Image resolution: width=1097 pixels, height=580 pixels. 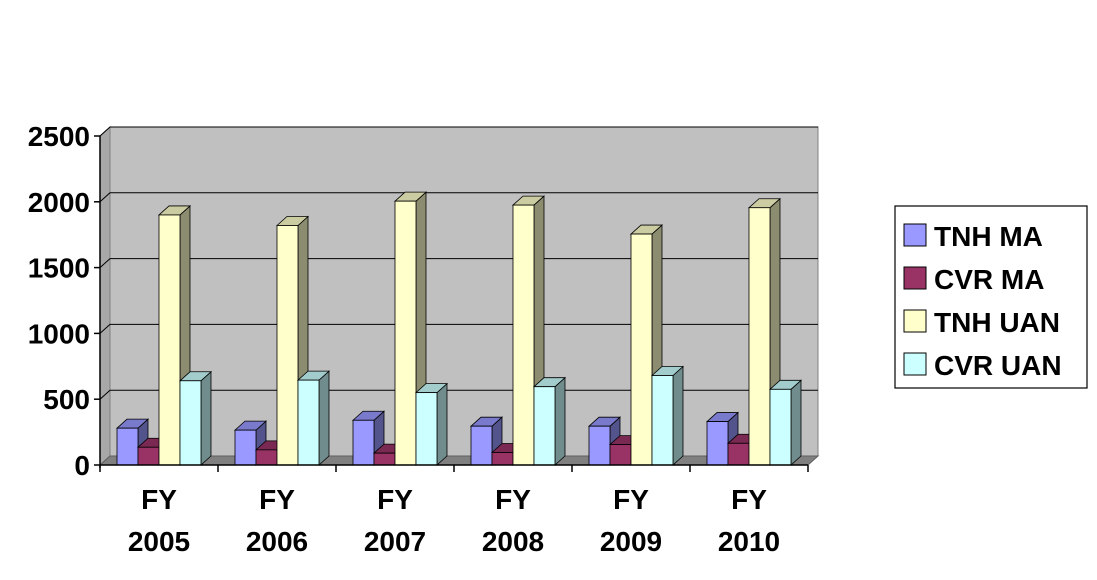 What do you see at coordinates (59, 202) in the screenshot?
I see `y-tick-label: 2000` at bounding box center [59, 202].